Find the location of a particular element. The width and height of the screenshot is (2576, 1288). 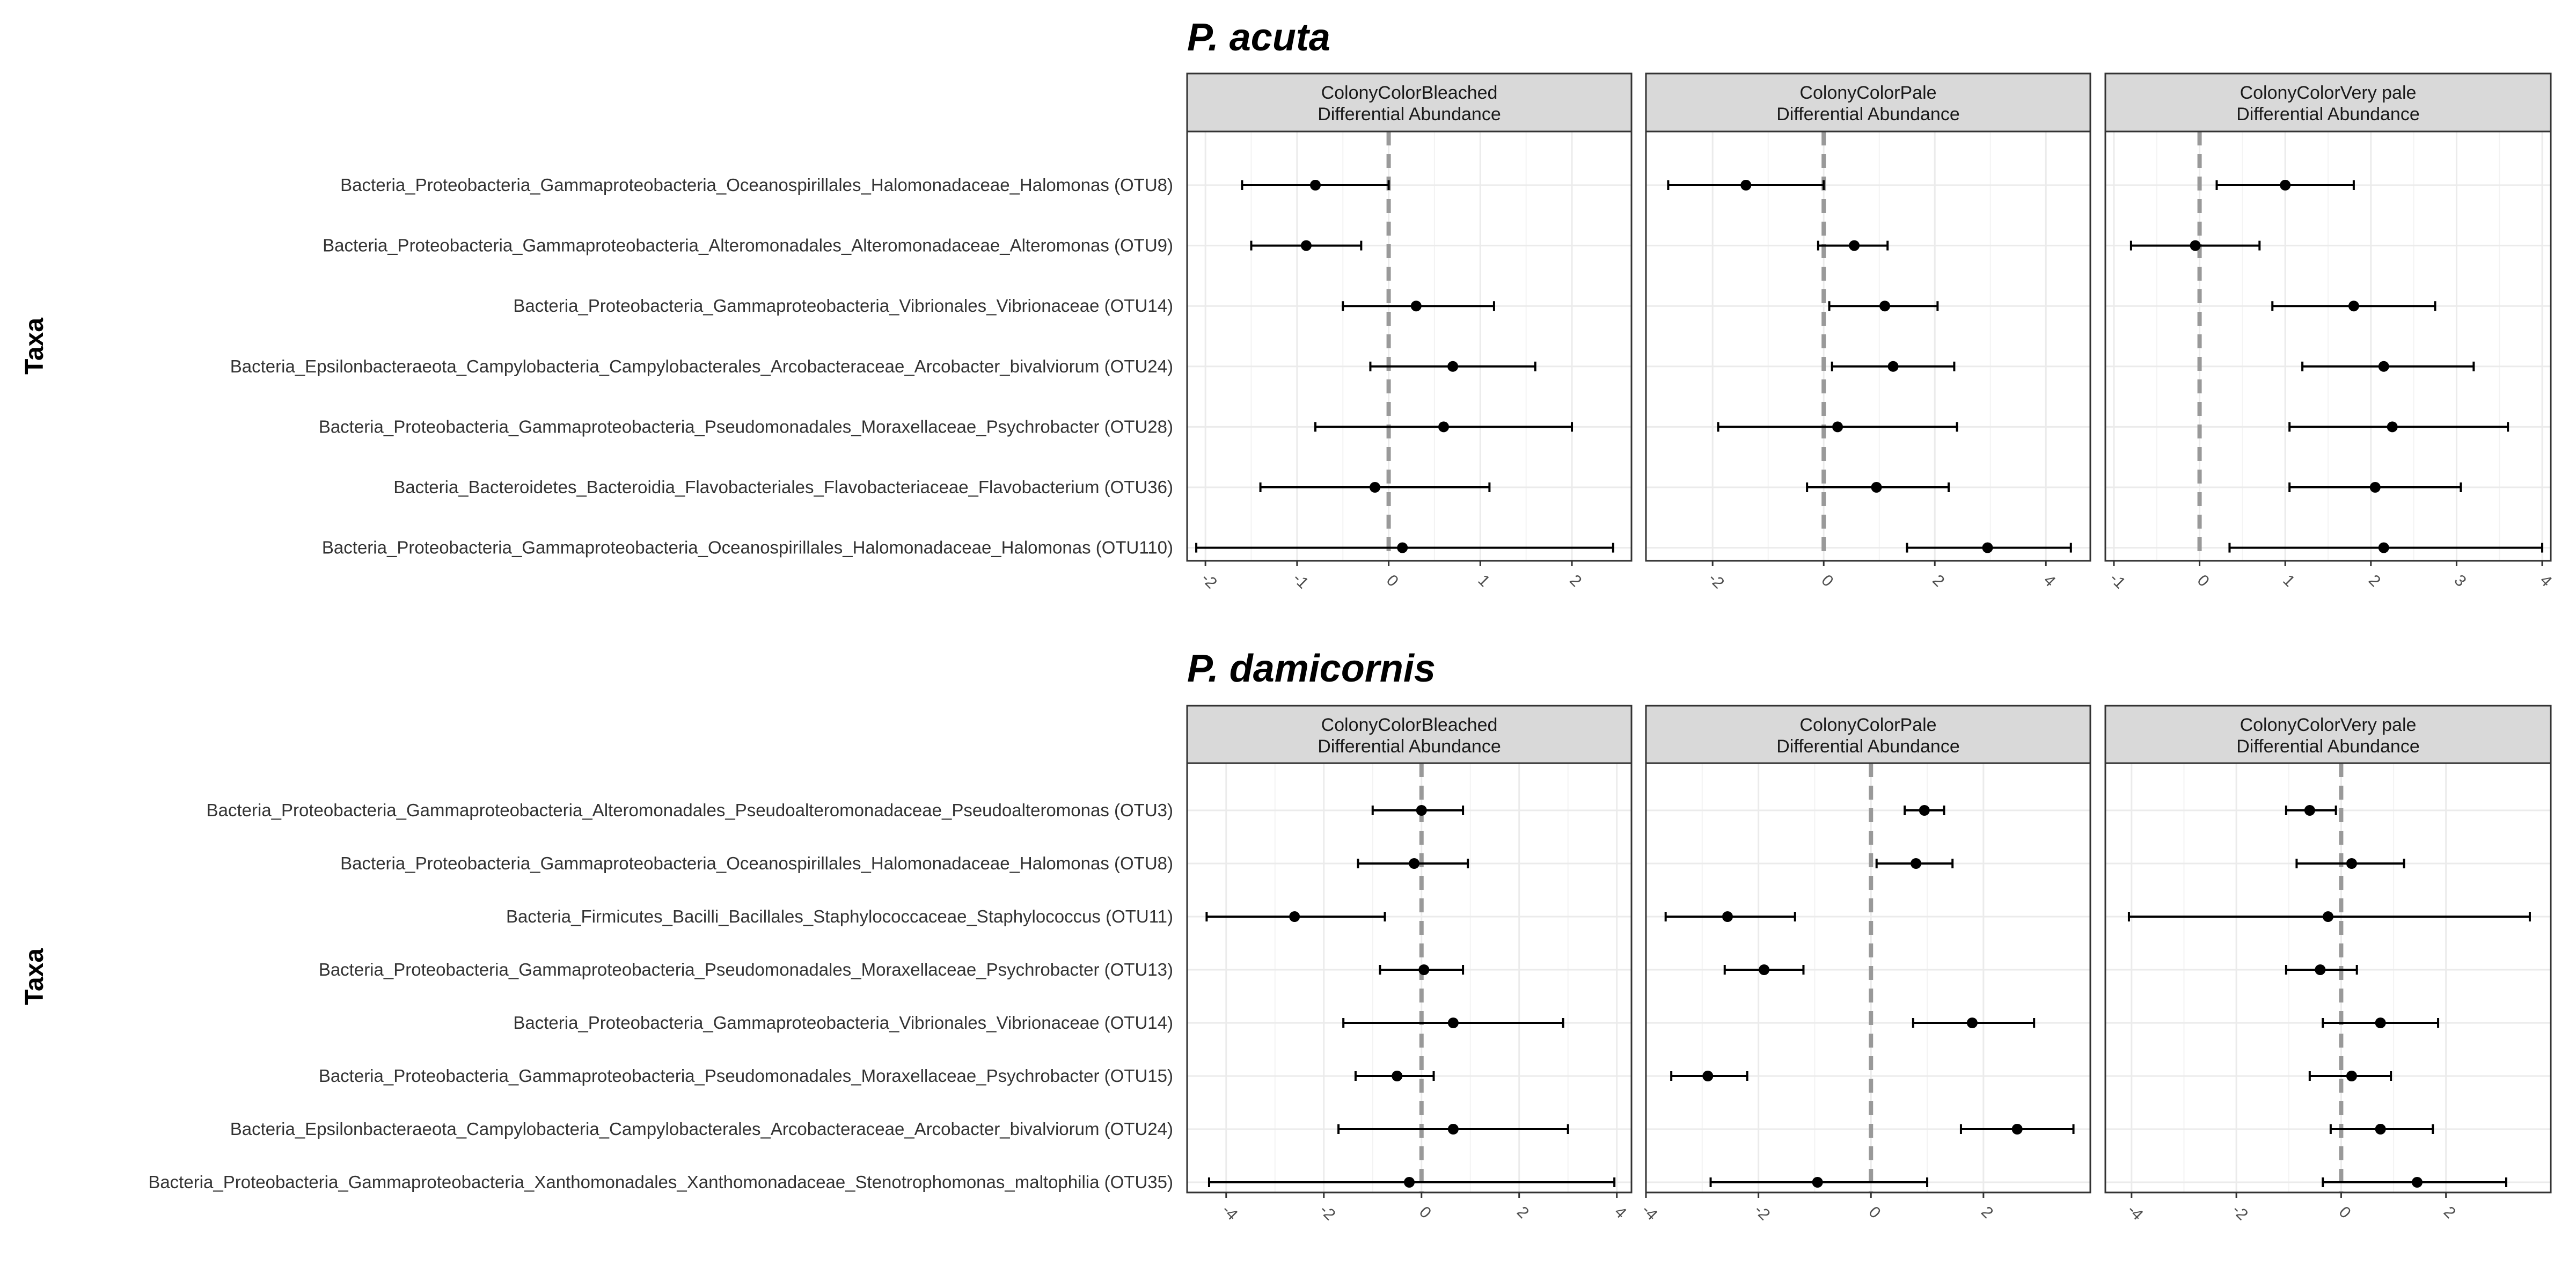

chart-title-p-damicornis: P. damicornis is located at coordinates (1311, 668).